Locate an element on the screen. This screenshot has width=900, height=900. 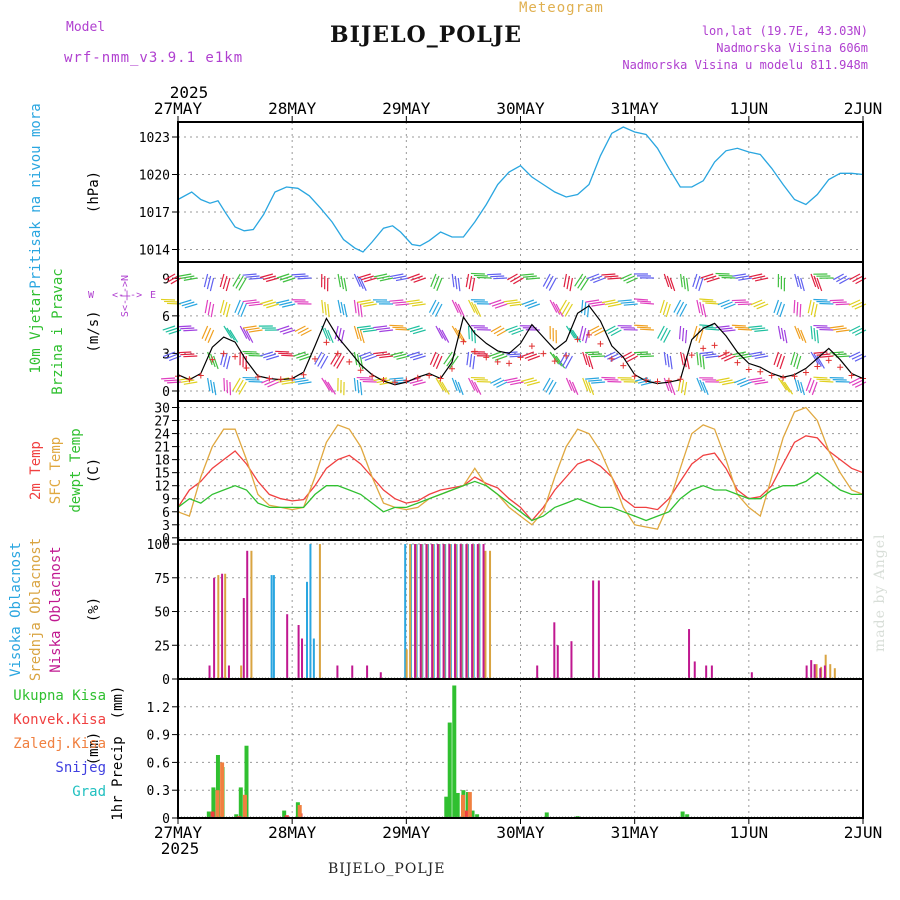
x-tick-label-bottom: 30MAY is located at coordinates (520, 832).